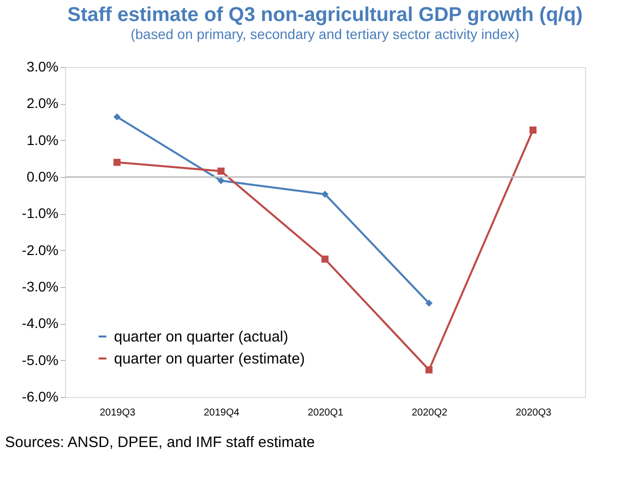 The image size is (629, 481). What do you see at coordinates (40, 213) in the screenshot?
I see `y-tick-label: -1.0%` at bounding box center [40, 213].